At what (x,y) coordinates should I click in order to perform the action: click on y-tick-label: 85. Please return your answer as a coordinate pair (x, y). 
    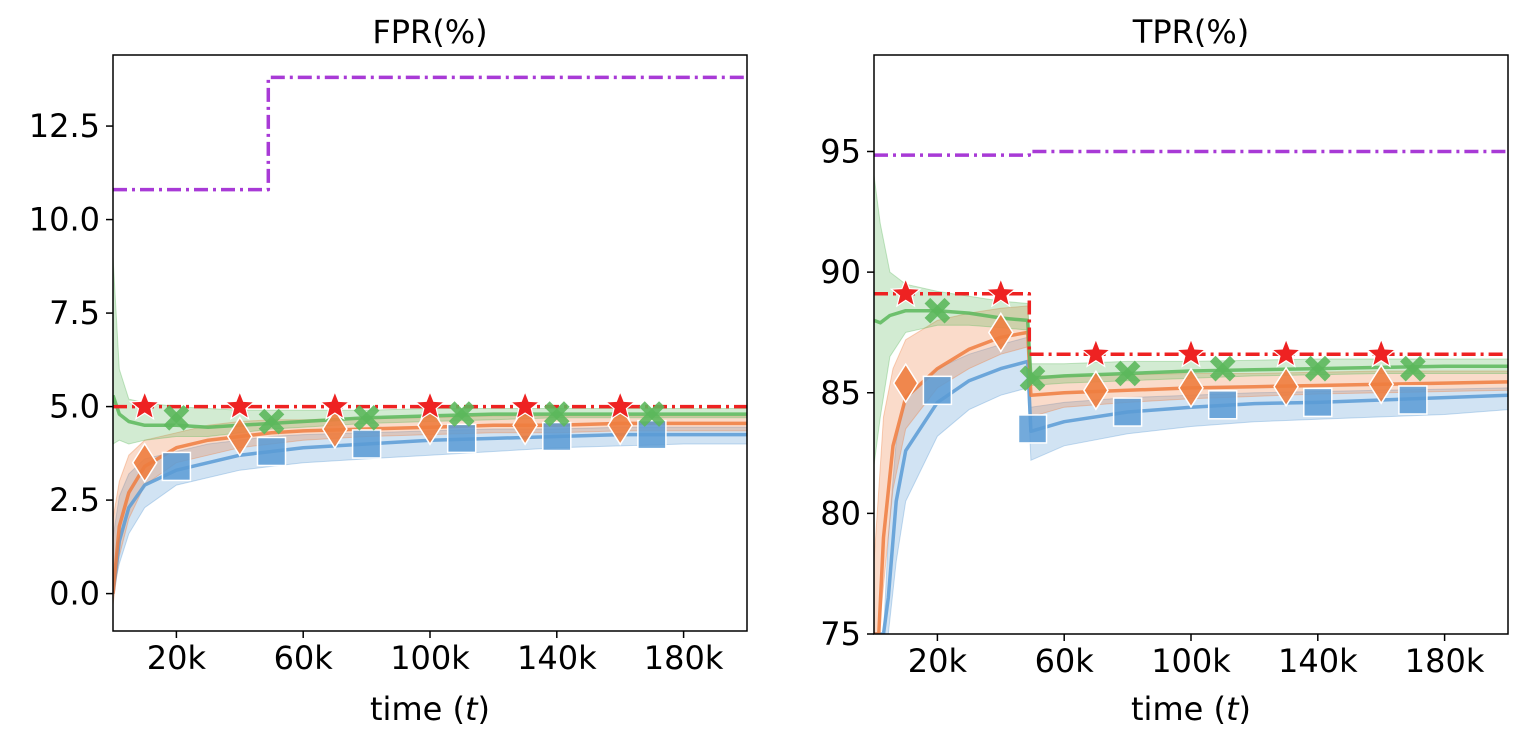
    Looking at the image, I should click on (840, 393).